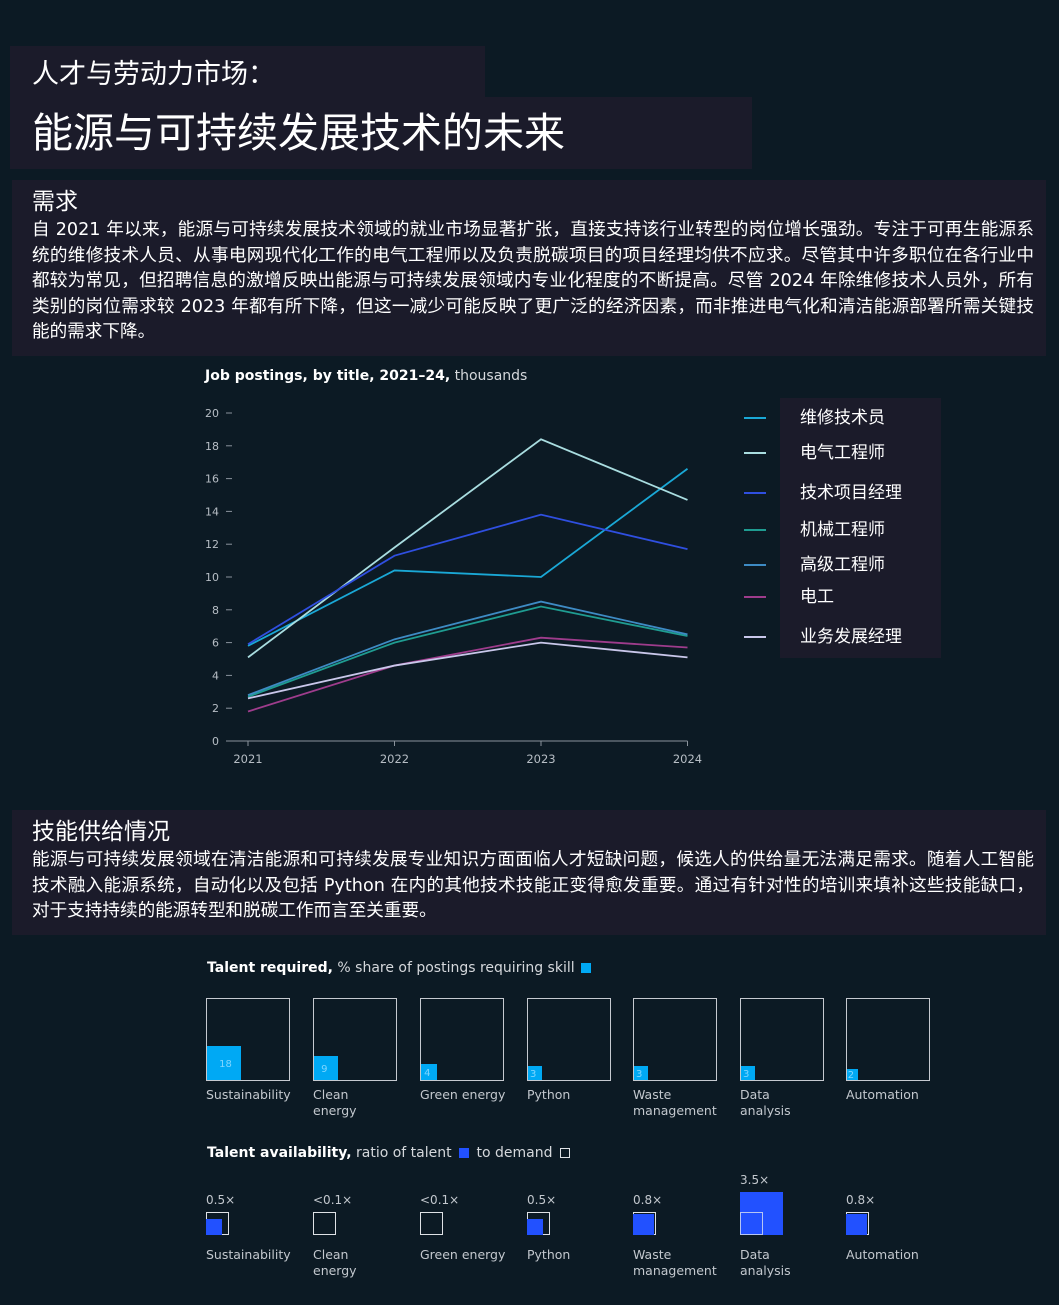 The height and width of the screenshot is (1305, 1059). Describe the element at coordinates (212, 446) in the screenshot. I see `y-tick-label: 18` at that location.